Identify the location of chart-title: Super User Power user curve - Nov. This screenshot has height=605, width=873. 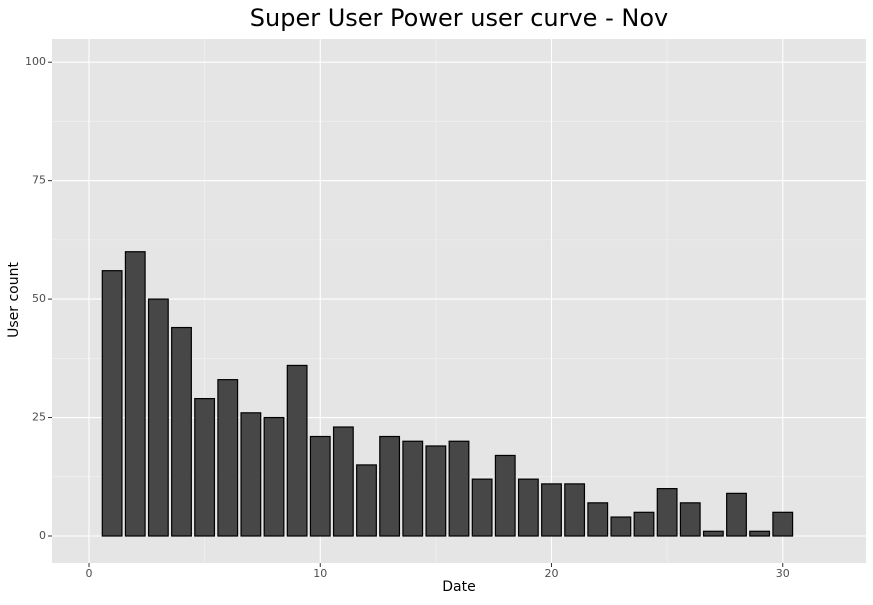
(459, 18).